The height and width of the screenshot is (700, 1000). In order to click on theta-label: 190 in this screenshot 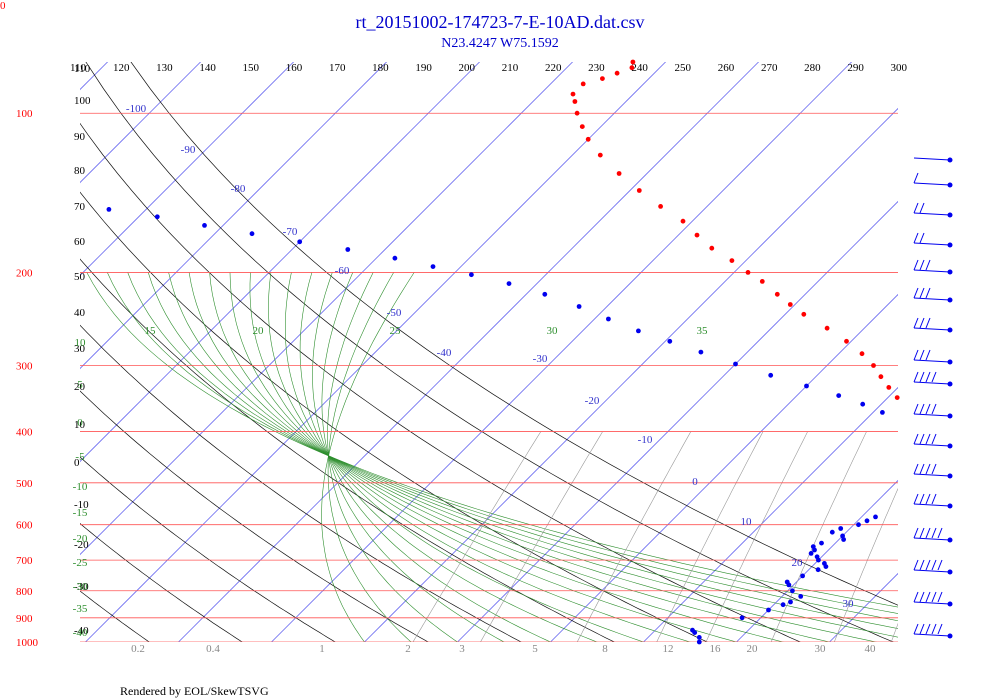, I will do `click(423, 68)`.